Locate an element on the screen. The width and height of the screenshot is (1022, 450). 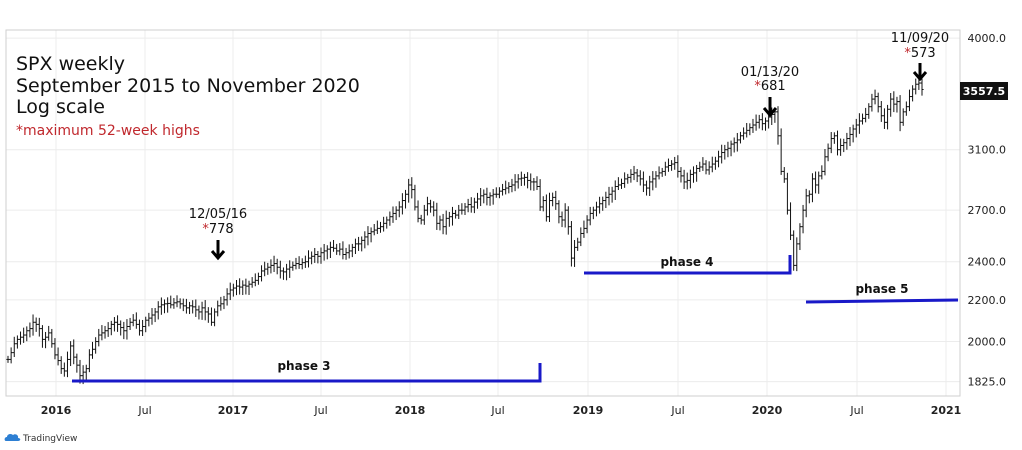
y-tick-label: 2400.0 is located at coordinates (987, 262).